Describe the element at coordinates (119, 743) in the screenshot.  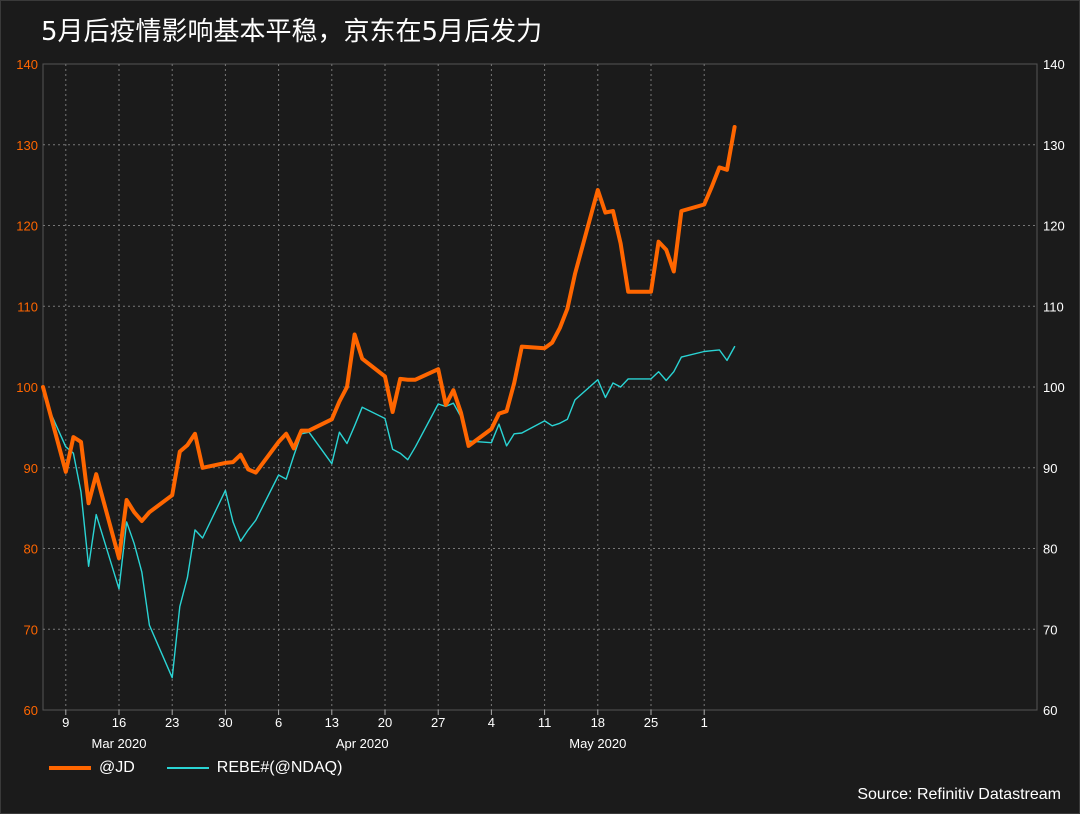
I see `x-month-label: Mar 2020` at that location.